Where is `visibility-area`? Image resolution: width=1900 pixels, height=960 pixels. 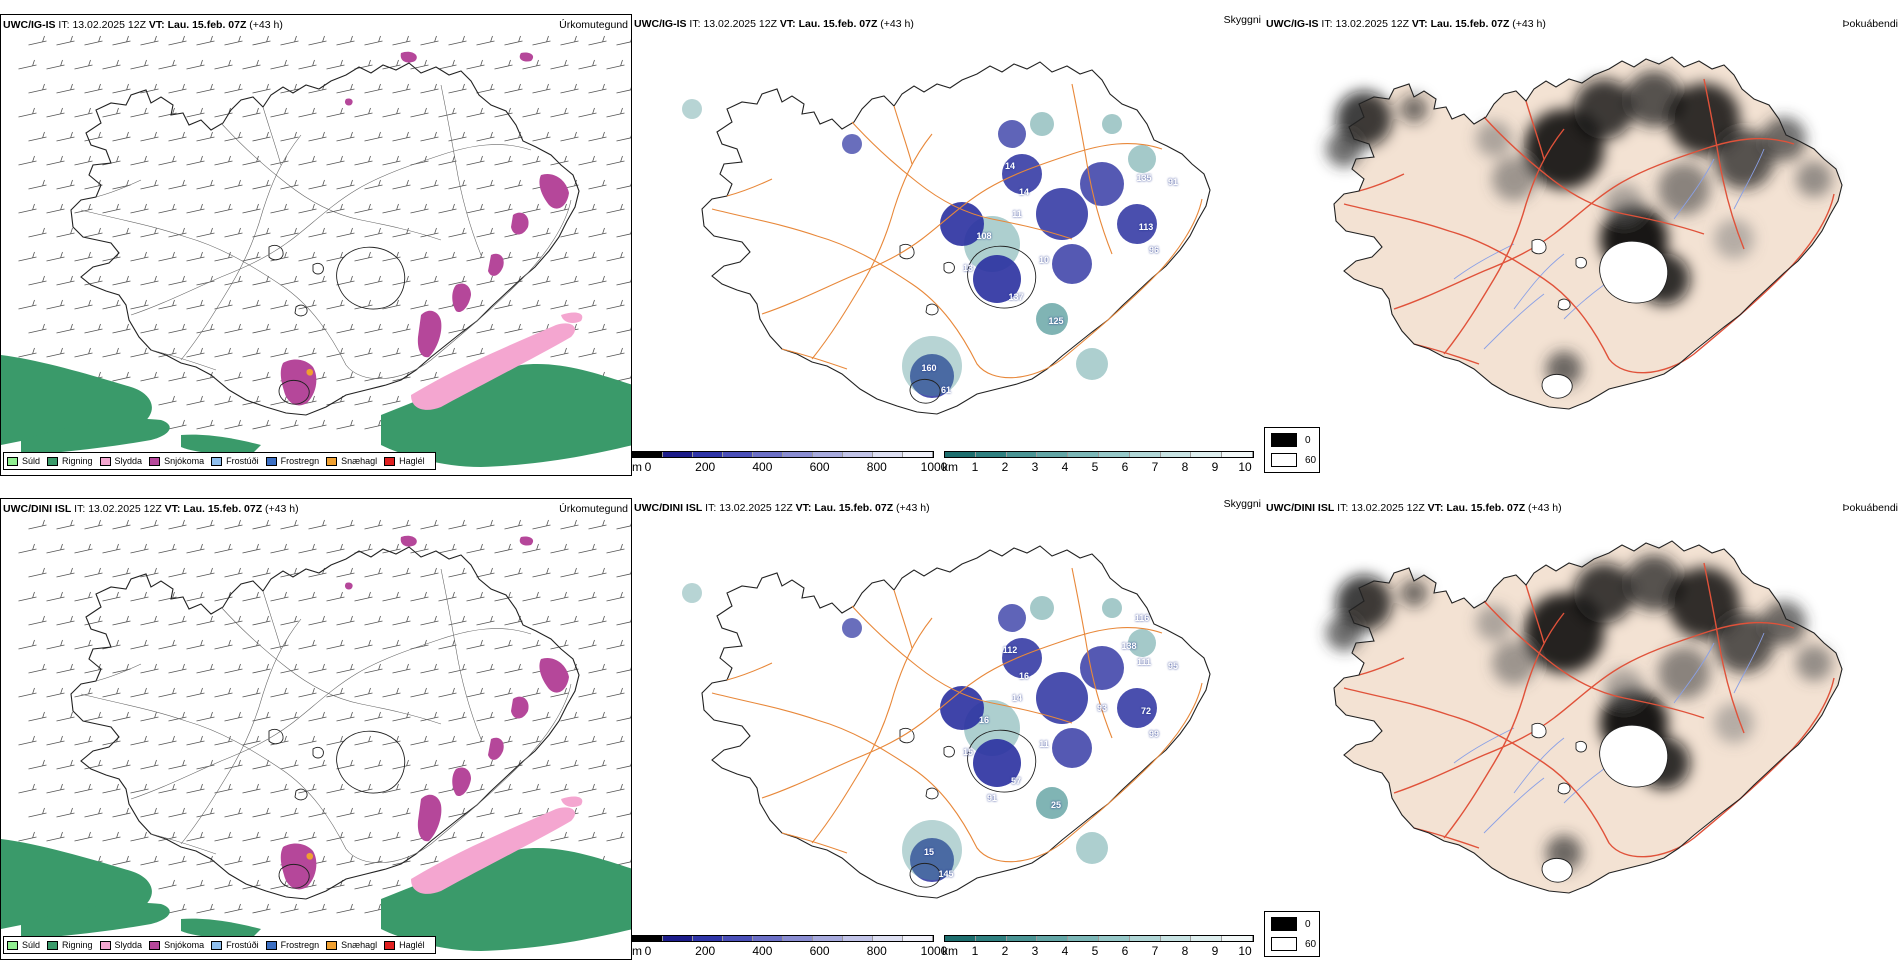
visibility-area is located at coordinates (1092, 364).